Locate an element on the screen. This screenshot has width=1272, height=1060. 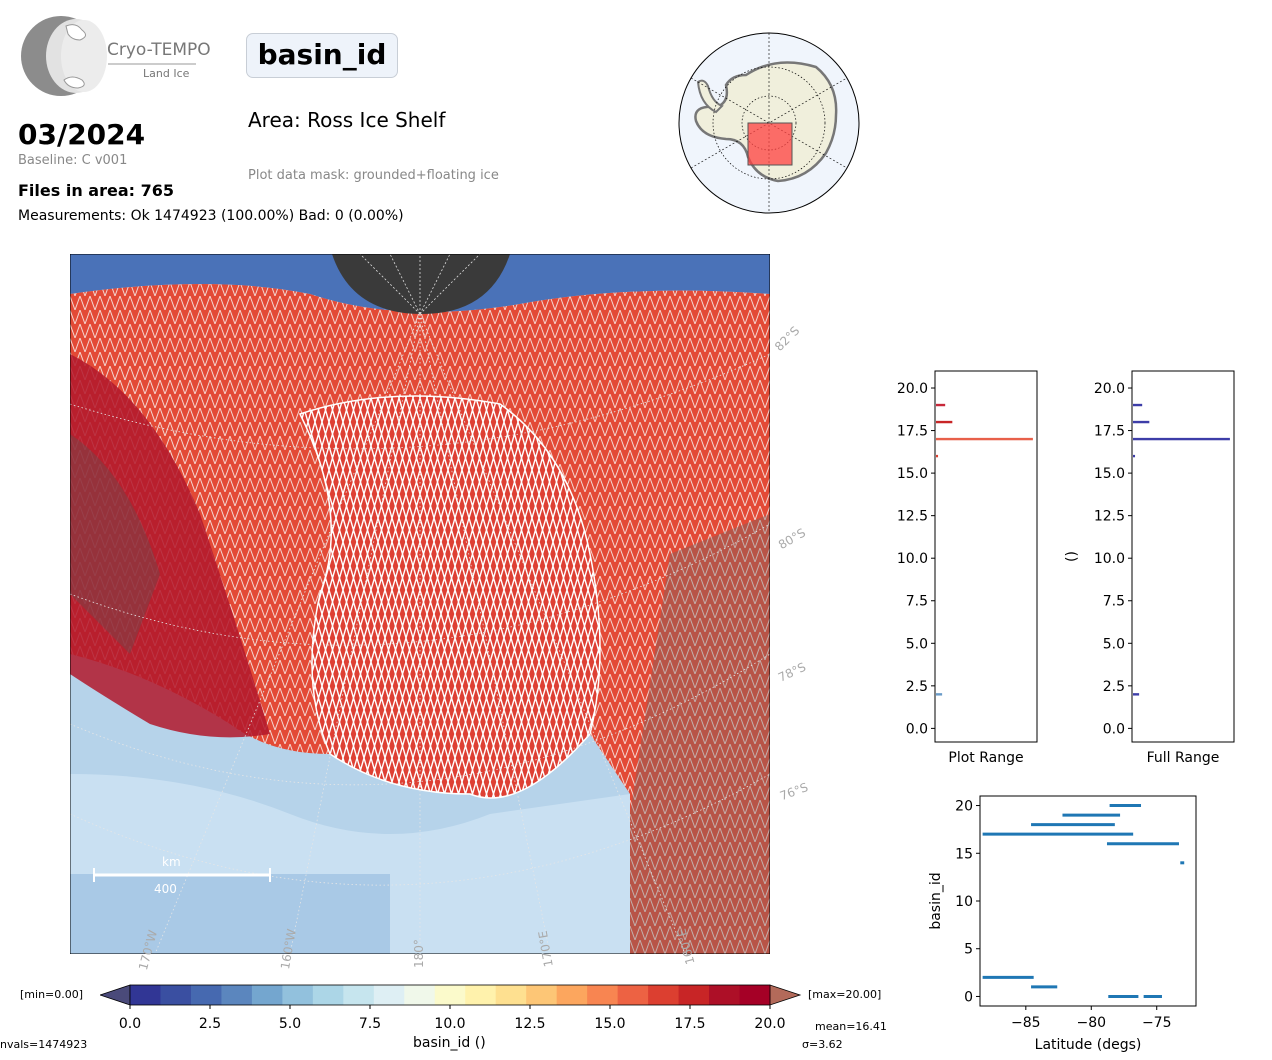
scatter-ytick-label: 5 is located at coordinates (968, 950).